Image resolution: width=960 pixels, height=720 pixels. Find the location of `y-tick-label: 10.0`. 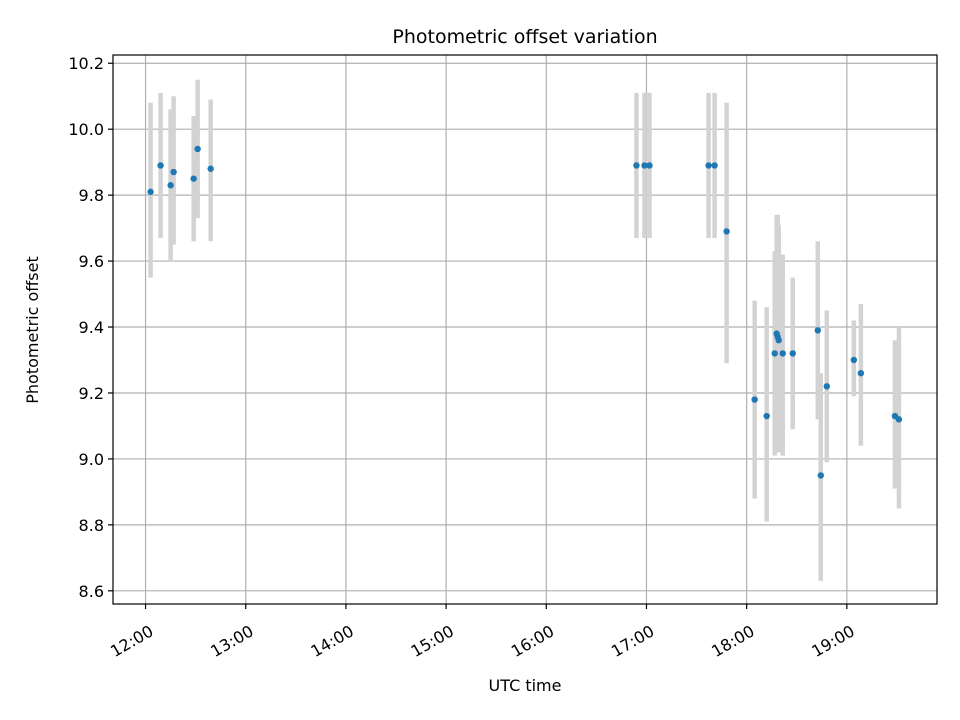

y-tick-label: 10.0 is located at coordinates (86, 129).